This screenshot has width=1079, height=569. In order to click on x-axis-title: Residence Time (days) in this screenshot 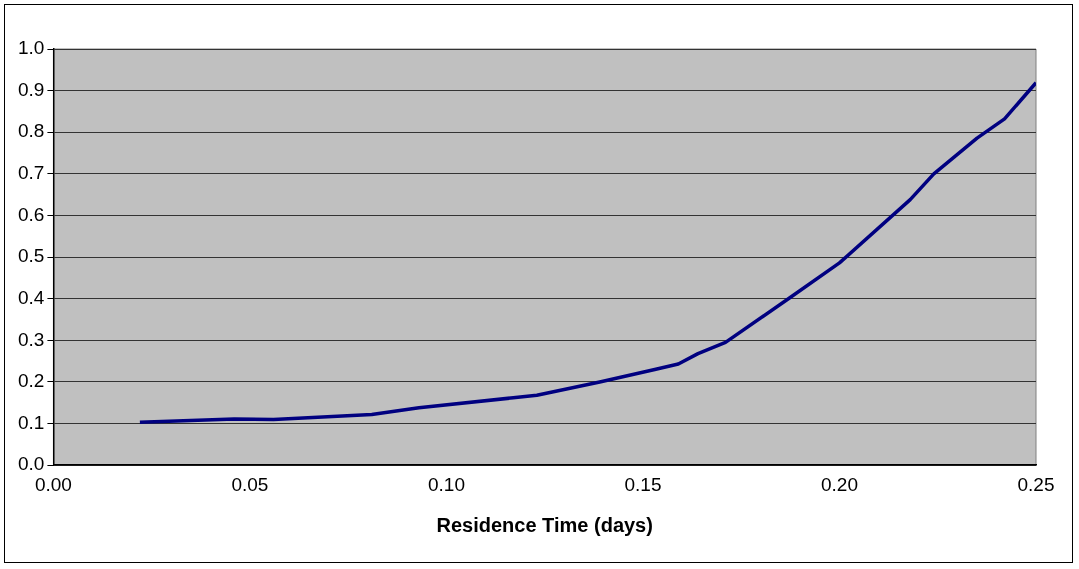, I will do `click(544, 524)`.